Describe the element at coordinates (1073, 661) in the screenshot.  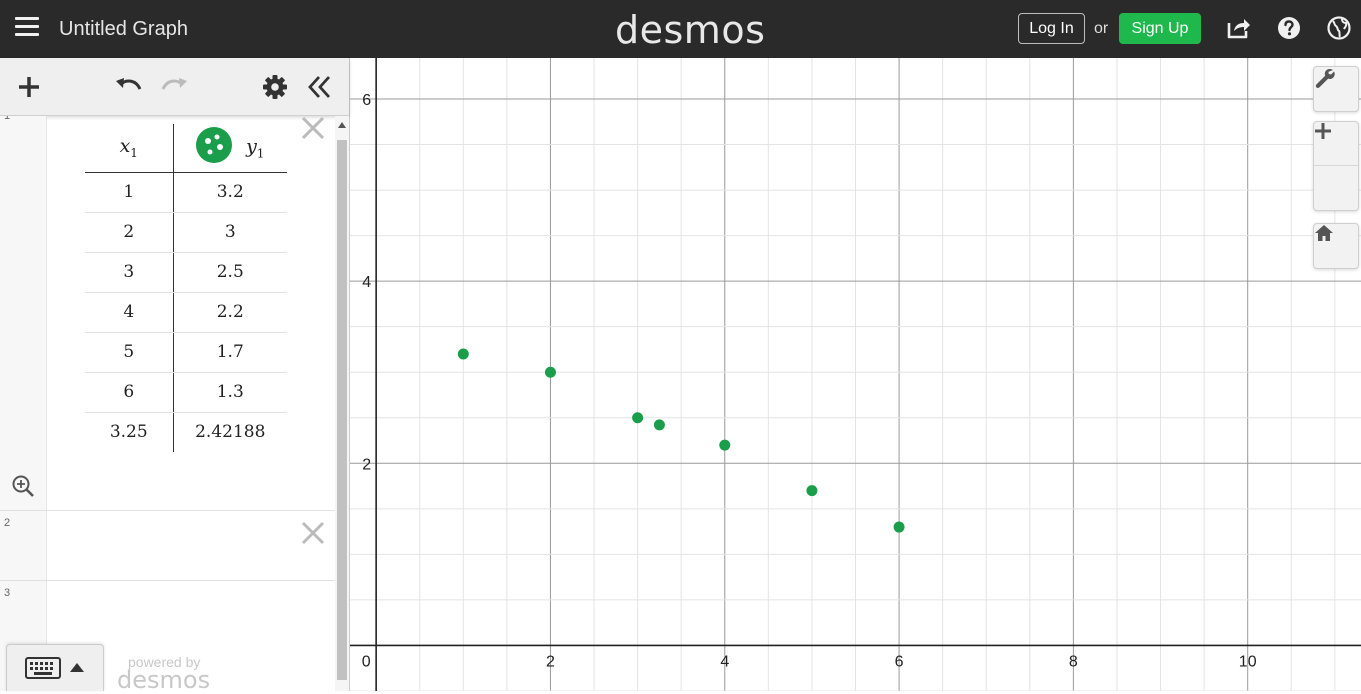
I see `x-tick-label: 8` at that location.